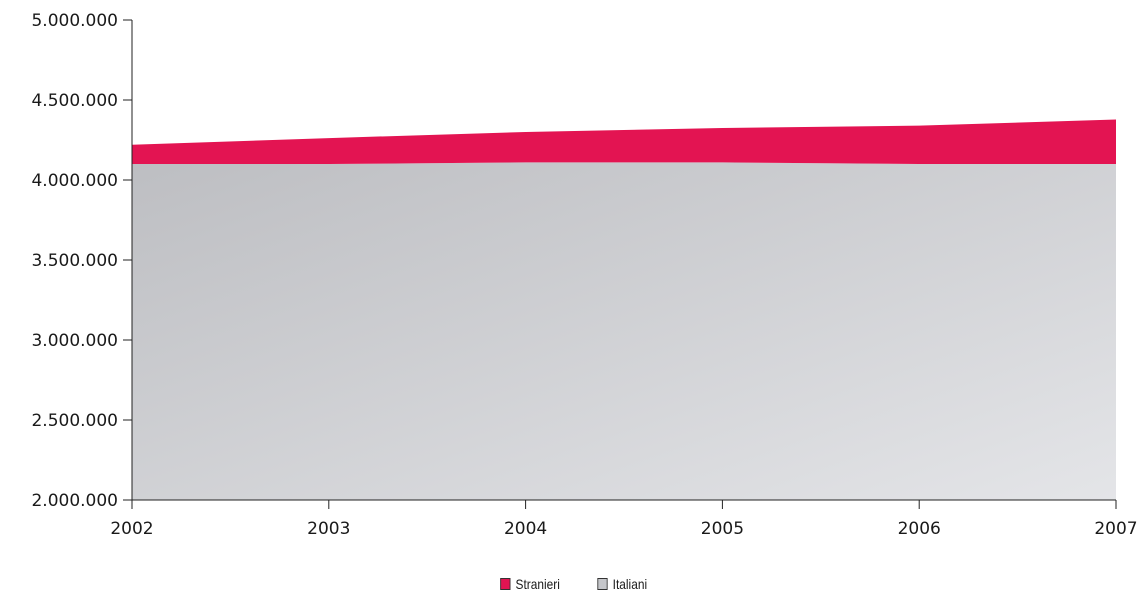 The width and height of the screenshot is (1146, 598). I want to click on x-tick-label: 2003, so click(328, 529).